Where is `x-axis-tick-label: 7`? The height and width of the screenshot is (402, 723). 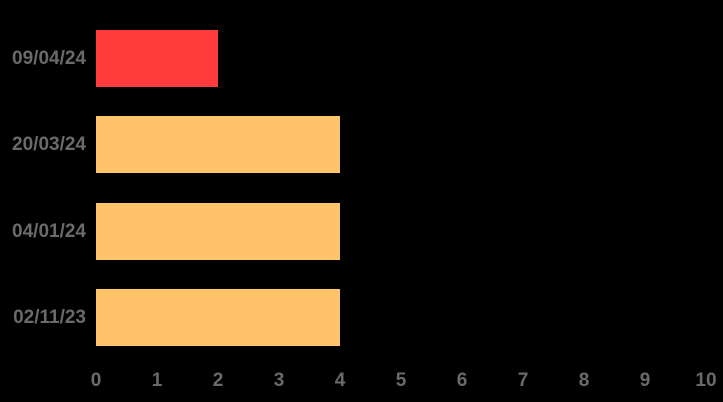
x-axis-tick-label: 7 is located at coordinates (523, 380).